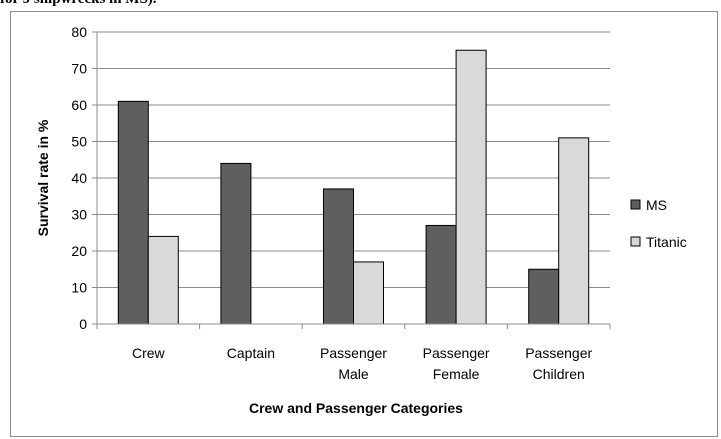 The image size is (721, 439). I want to click on y-tick-label: 40, so click(79, 178).